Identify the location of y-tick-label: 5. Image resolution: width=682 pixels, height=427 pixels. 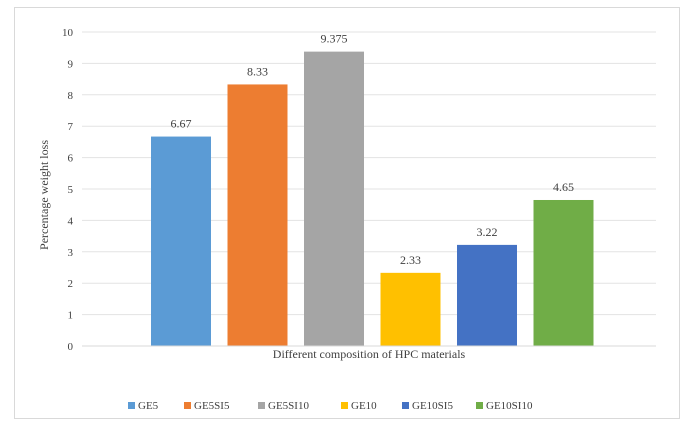
(71, 190).